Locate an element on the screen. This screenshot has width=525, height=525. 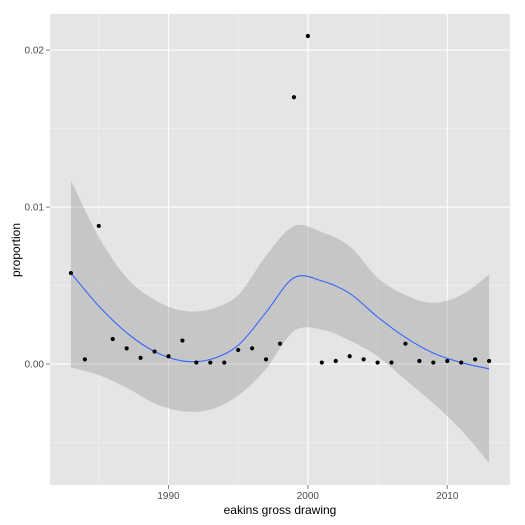
smooth-line is located at coordinates (280, 321).